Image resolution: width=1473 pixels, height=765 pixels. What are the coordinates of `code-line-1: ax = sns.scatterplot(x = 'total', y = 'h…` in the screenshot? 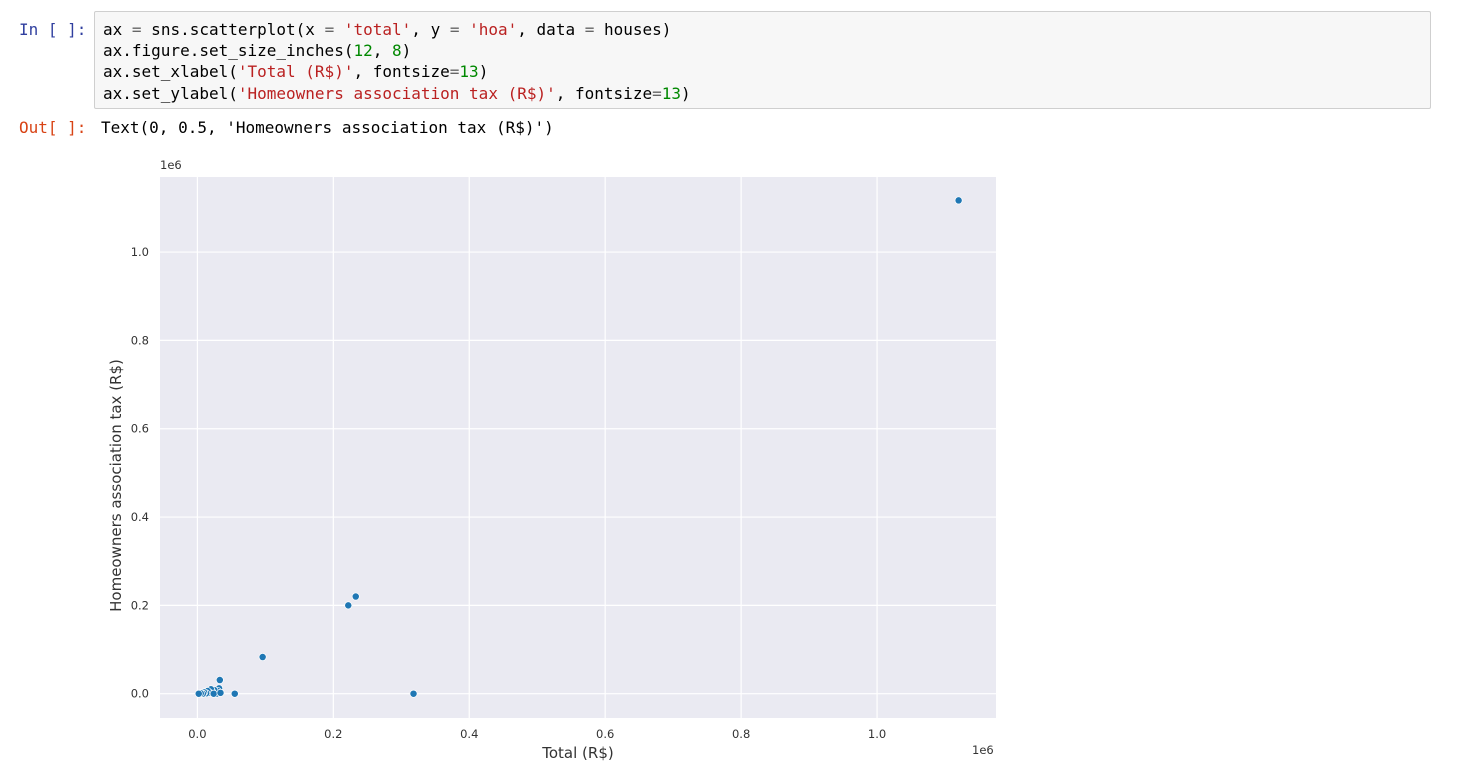 It's located at (387, 29).